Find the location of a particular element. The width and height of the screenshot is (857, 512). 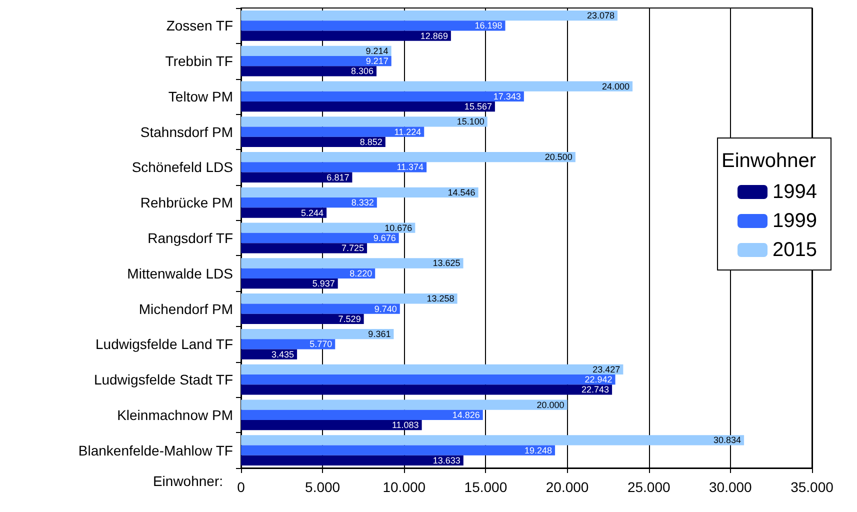

data-label: 5.244 is located at coordinates (312, 213).